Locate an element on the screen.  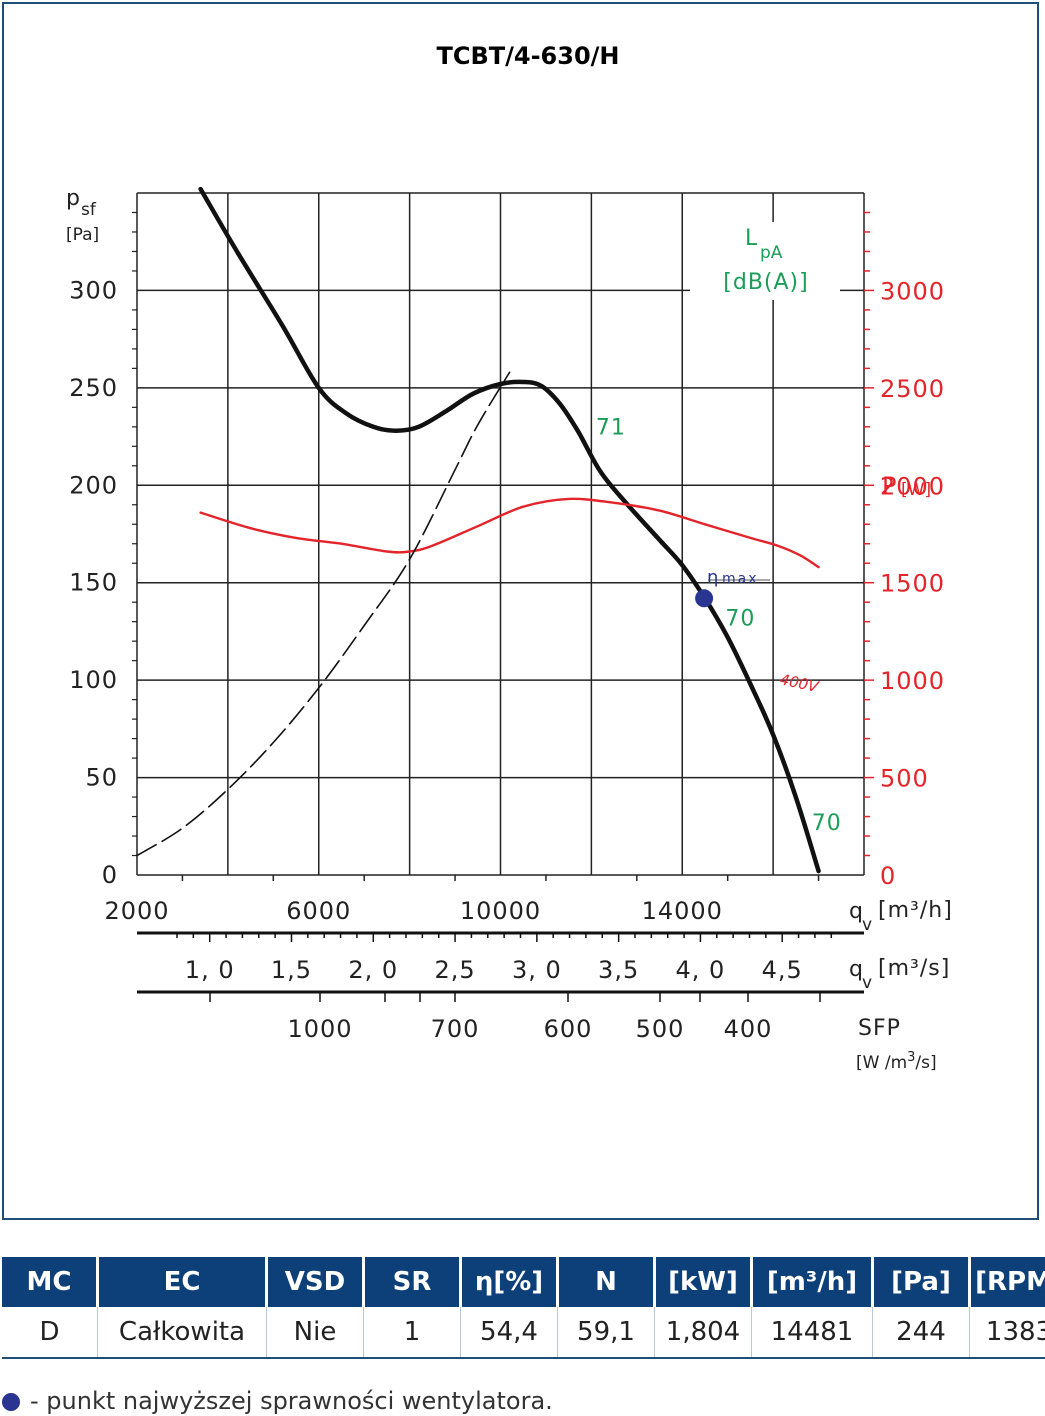
series-system-curve-line is located at coordinates (323, 613).